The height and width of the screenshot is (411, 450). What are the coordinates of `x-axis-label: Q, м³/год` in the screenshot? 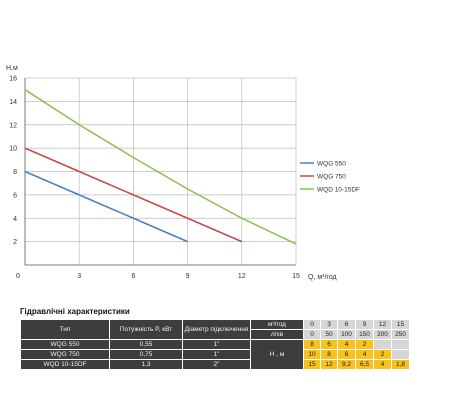 It's located at (322, 277).